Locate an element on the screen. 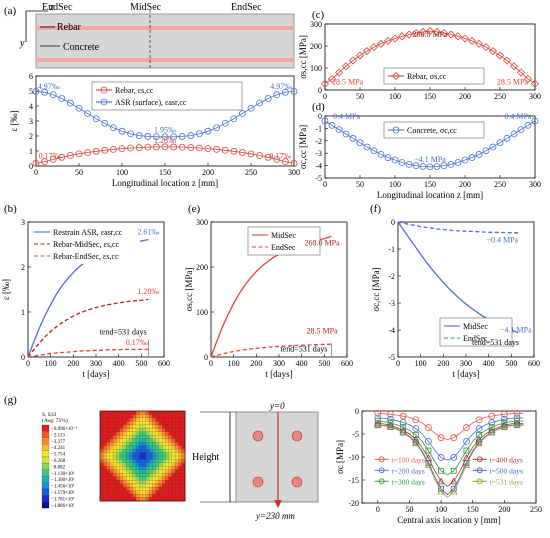 Image resolution: width=550 pixels, height=538 pixels. x-tick-label: 100 is located at coordinates (441, 509).